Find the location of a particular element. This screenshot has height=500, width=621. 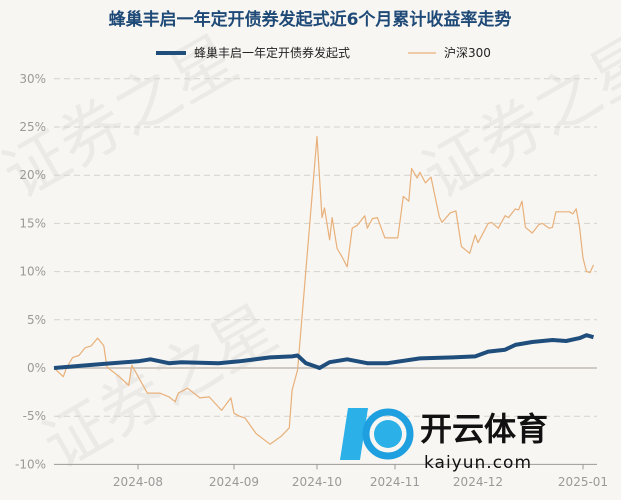

logo-domain: kaiyun.com is located at coordinates (478, 463).